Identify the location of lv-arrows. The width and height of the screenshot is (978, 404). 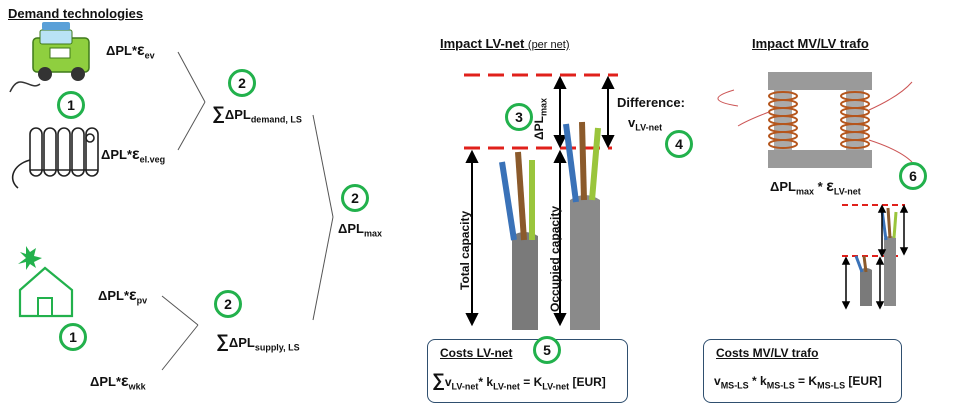
(540, 201).